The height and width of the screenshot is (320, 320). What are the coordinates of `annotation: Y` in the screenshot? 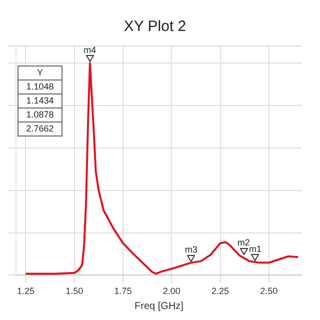 It's located at (40, 72).